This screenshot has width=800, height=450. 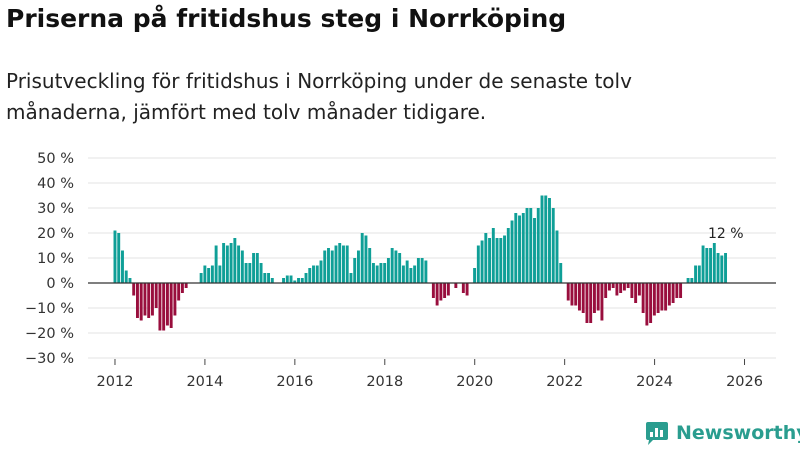 What do you see at coordinates (738, 433) in the screenshot?
I see `brand-name: Newsworthy` at bounding box center [738, 433].